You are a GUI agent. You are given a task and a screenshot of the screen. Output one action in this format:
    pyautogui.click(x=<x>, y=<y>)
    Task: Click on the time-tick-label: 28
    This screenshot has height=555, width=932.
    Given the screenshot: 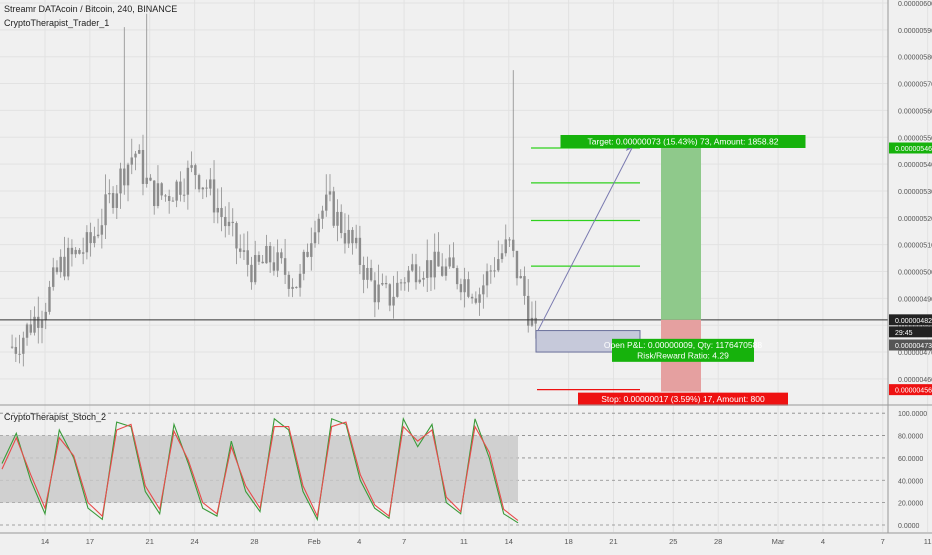 What is the action you would take?
    pyautogui.click(x=718, y=541)
    